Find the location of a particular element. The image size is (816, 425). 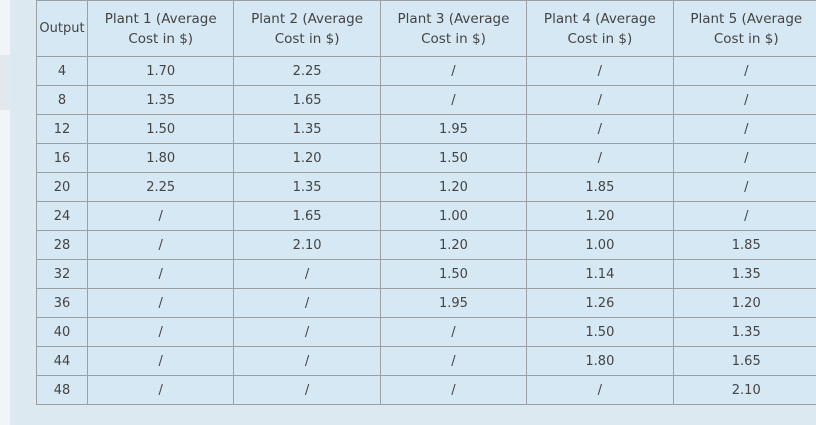

cell-plant-4: 1.26 is located at coordinates (600, 303).